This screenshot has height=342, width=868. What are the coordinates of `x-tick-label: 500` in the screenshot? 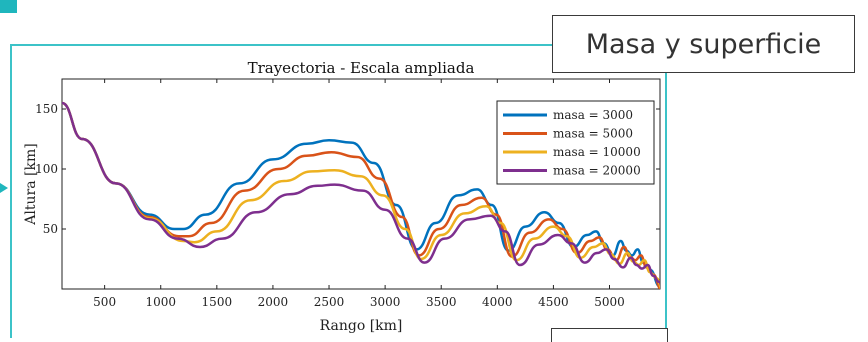 It's located at (104, 302).